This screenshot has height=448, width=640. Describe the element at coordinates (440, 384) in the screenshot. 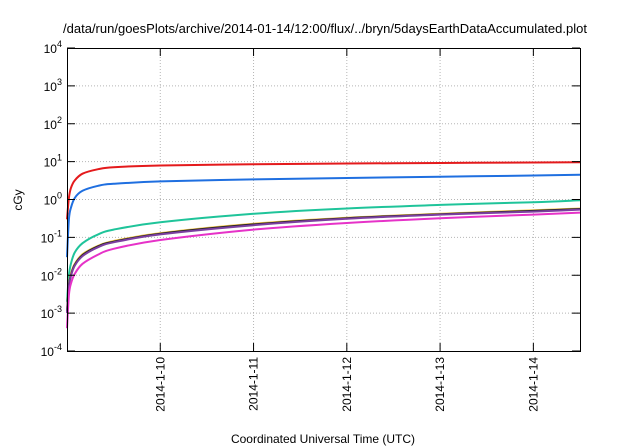

I see `x-tick-label: 2014-1-13` at that location.